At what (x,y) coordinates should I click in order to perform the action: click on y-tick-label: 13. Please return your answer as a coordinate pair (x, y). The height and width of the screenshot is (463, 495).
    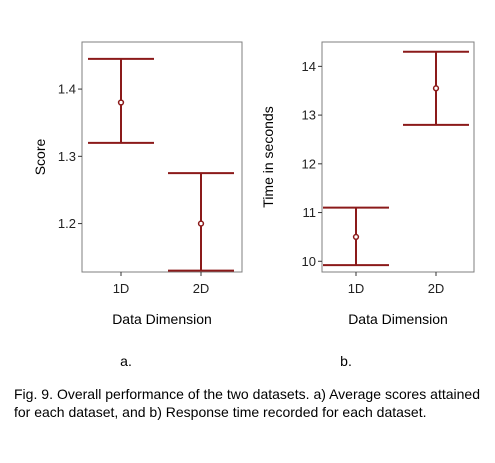
    Looking at the image, I should click on (309, 115).